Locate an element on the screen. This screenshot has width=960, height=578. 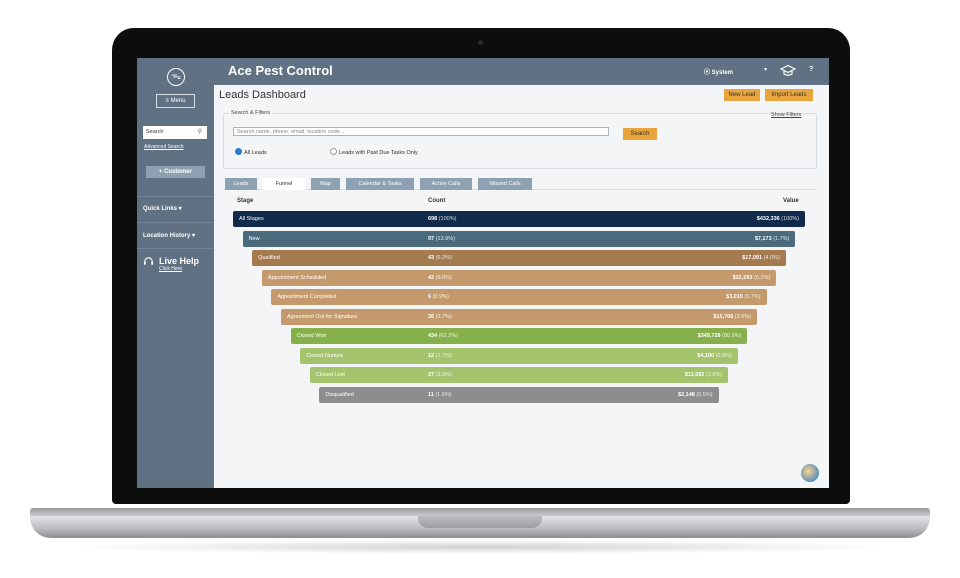
funnel-stage-label: Closed Won is located at coordinates (311, 336).